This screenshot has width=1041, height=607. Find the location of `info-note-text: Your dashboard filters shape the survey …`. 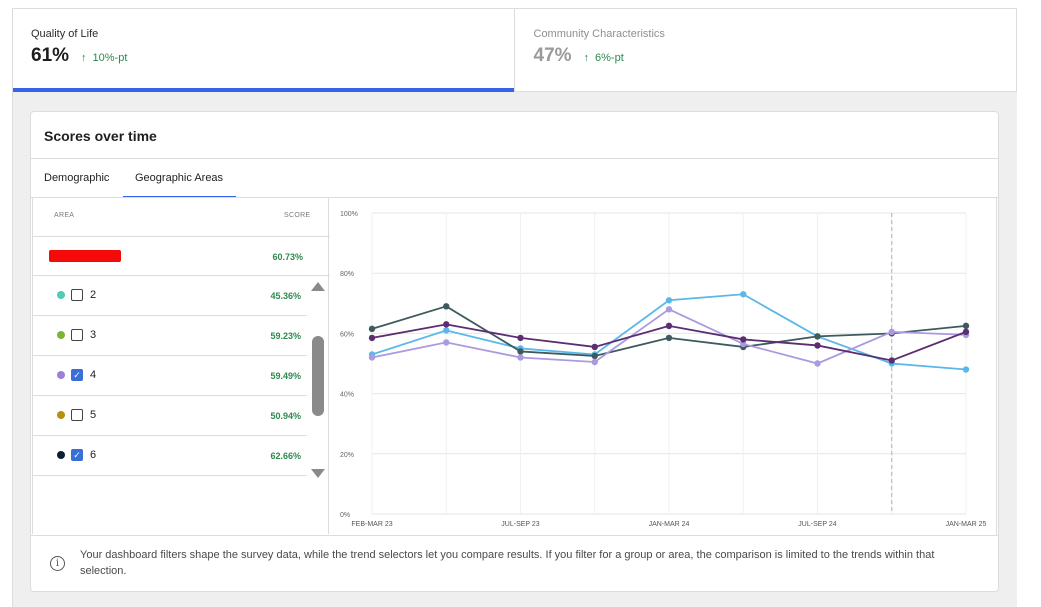

info-note-text: Your dashboard filters shape the survey … is located at coordinates (507, 563).